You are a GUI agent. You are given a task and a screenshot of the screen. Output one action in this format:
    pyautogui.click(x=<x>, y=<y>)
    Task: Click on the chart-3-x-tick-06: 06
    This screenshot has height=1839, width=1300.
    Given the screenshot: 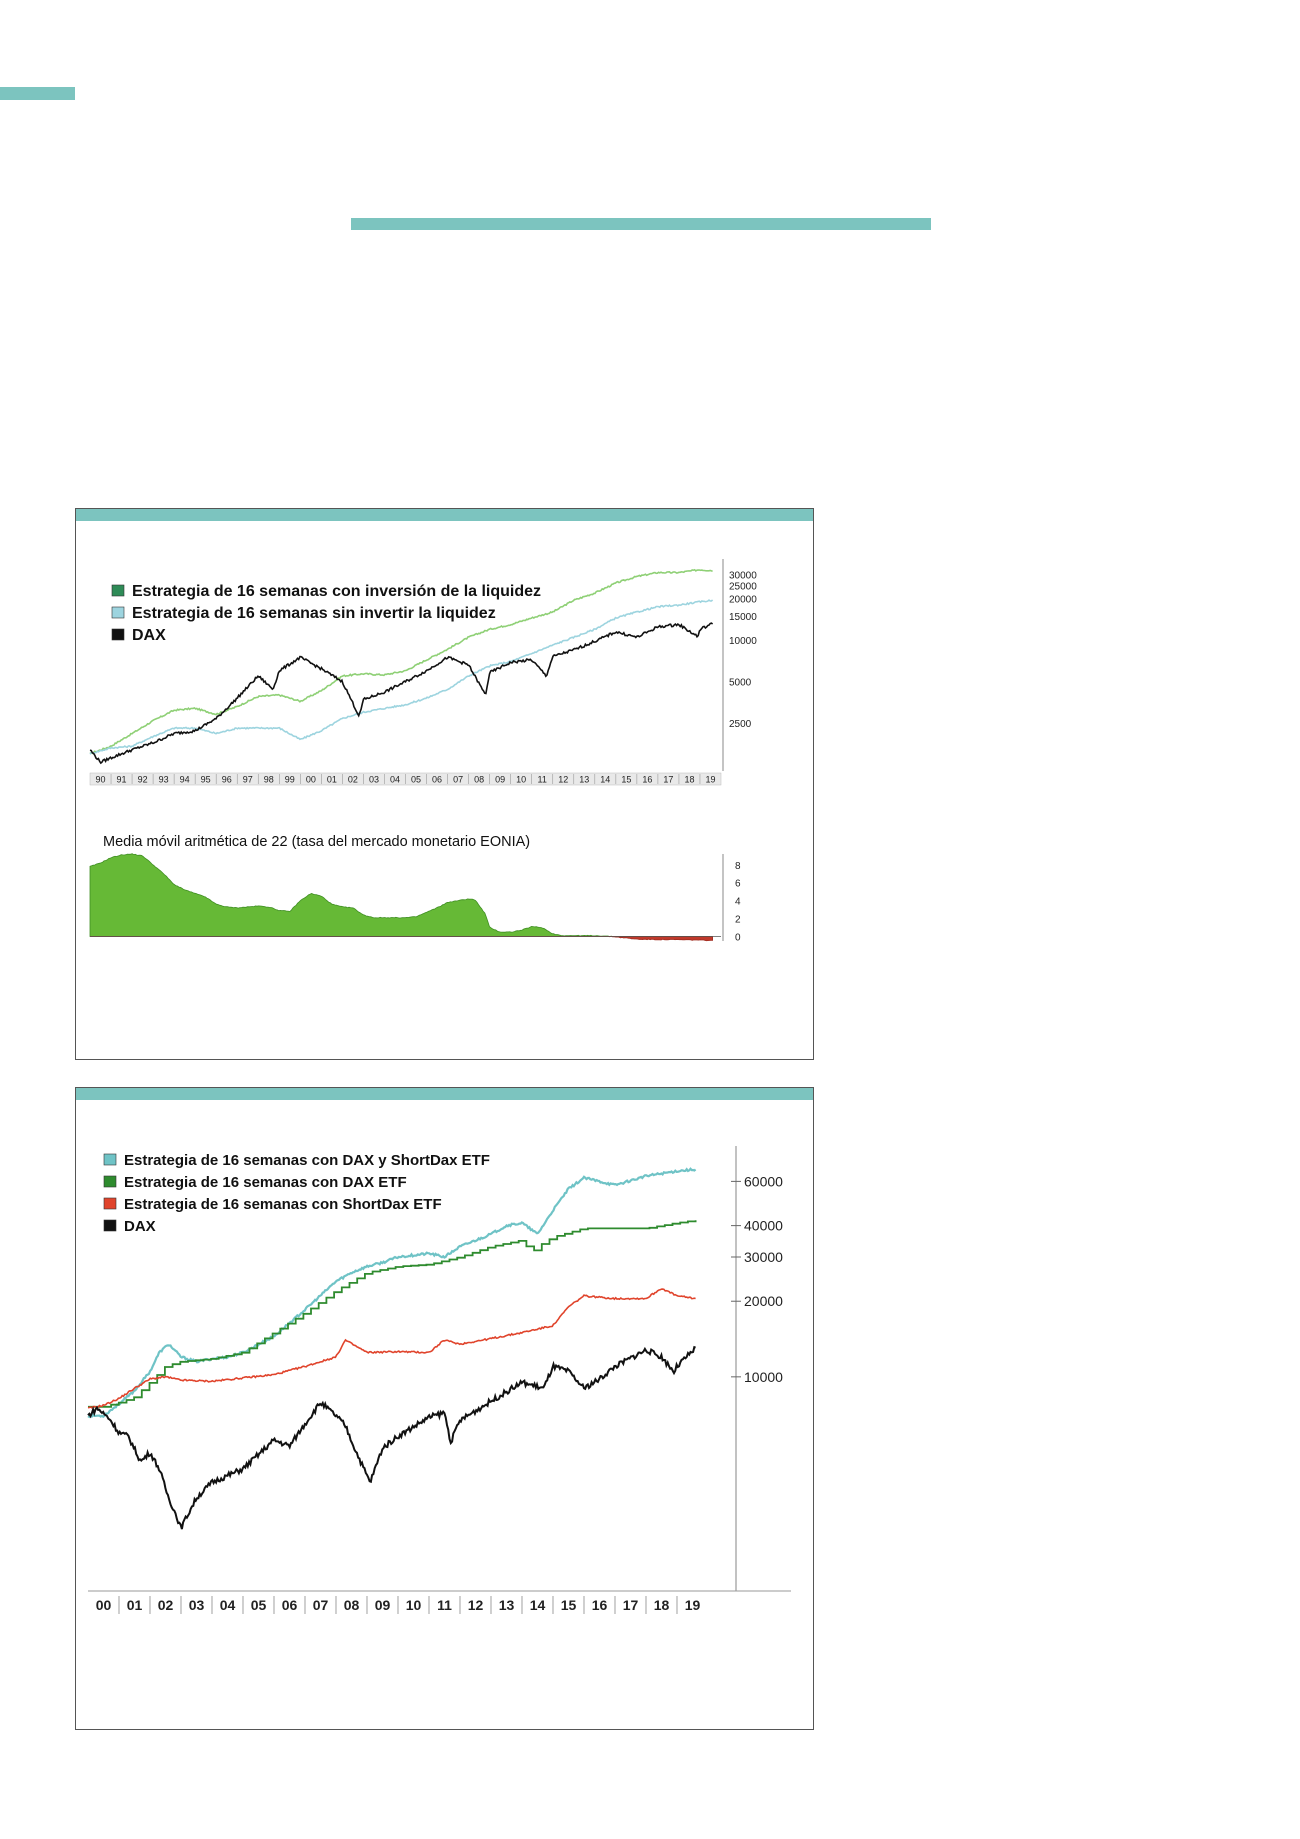 What is the action you would take?
    pyautogui.click(x=290, y=1605)
    